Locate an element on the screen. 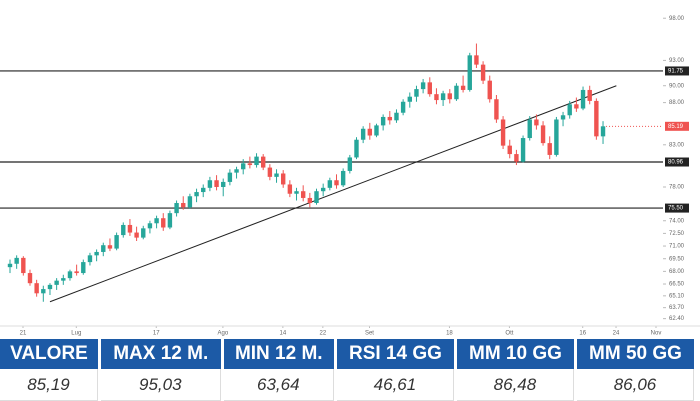  y-tick-label: 66.50 is located at coordinates (677, 285).